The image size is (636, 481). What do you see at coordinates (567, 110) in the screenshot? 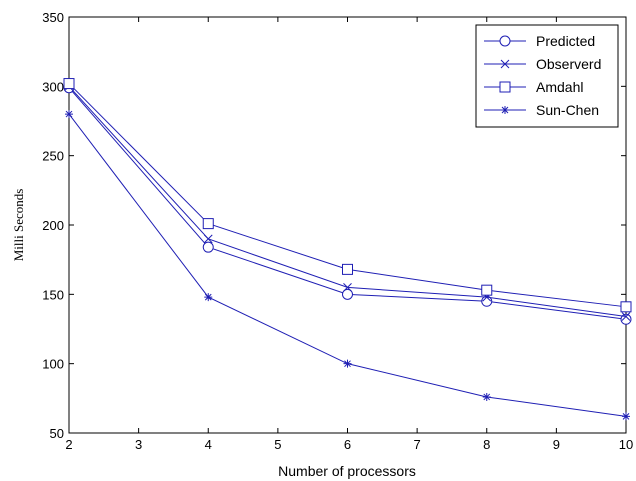
I see `legend-label: Sun-Chen` at bounding box center [567, 110].